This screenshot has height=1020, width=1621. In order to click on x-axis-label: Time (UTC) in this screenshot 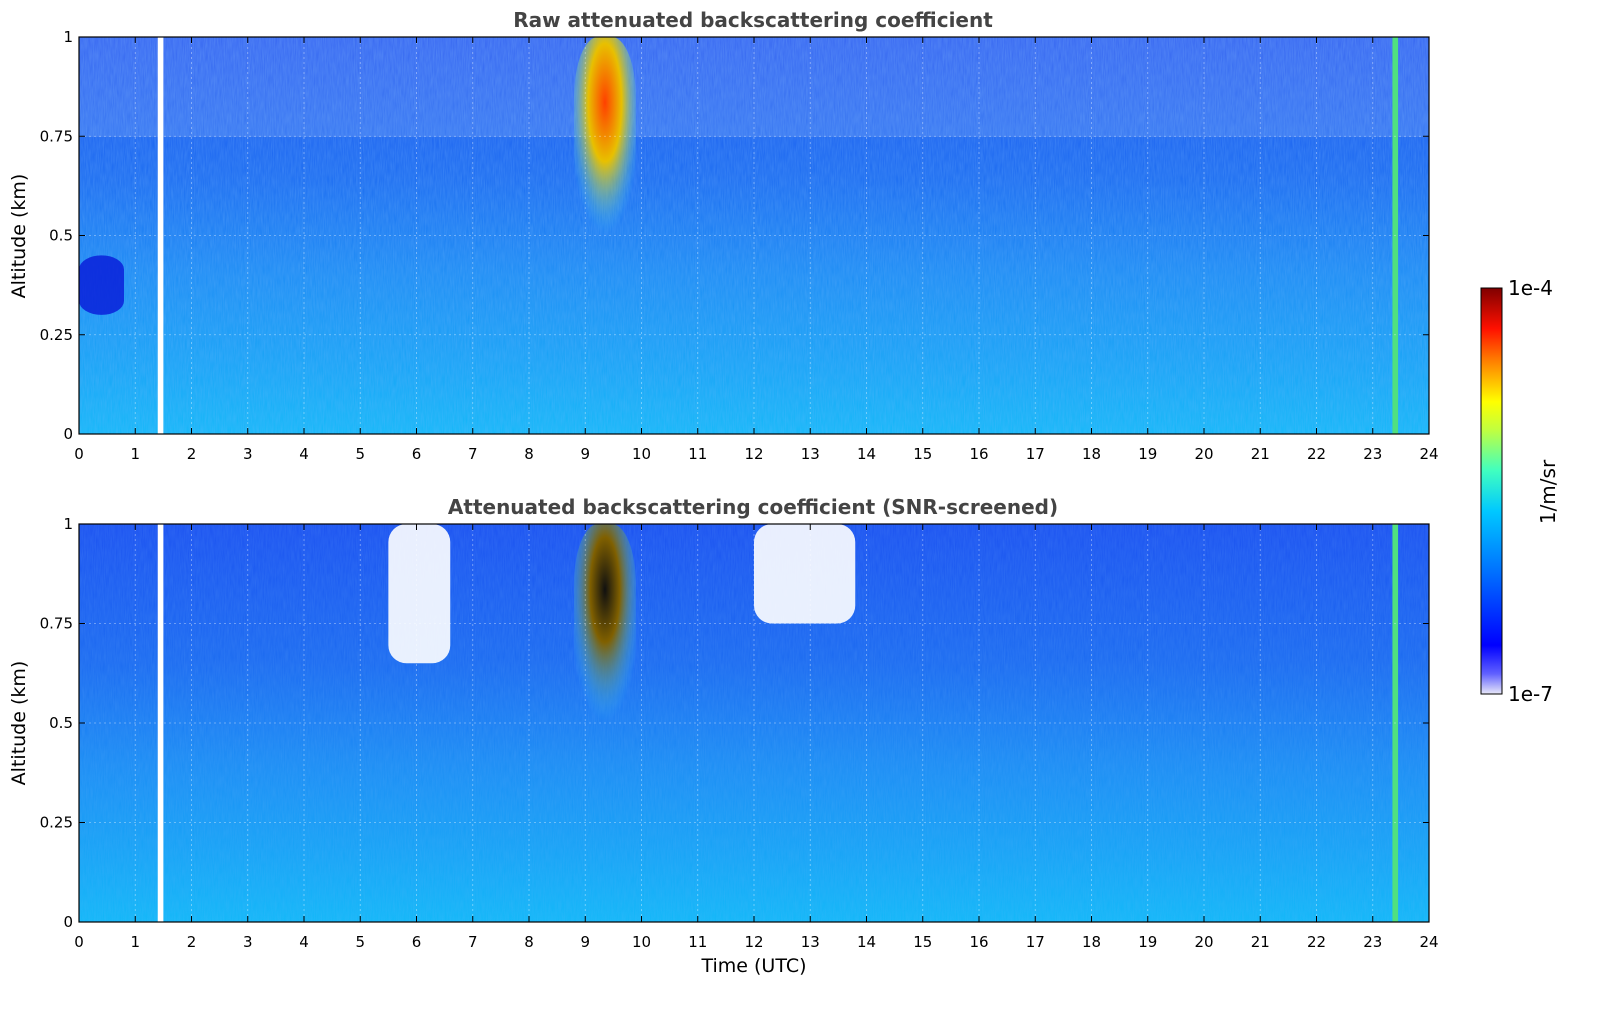, I will do `click(753, 966)`.